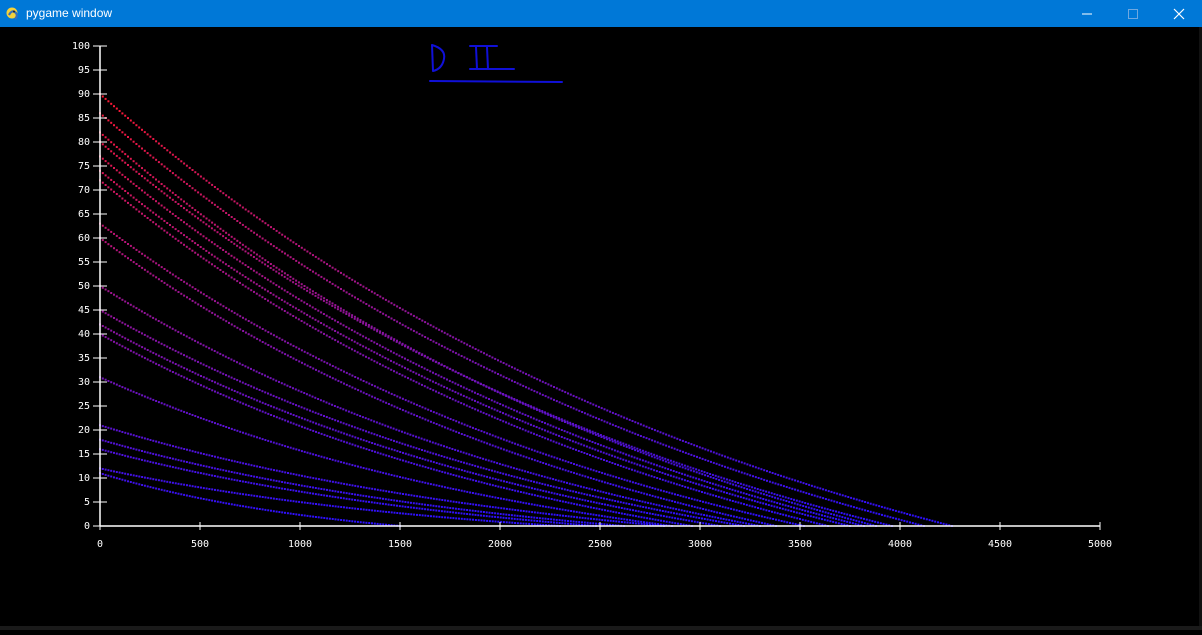  What do you see at coordinates (1133, 13) in the screenshot?
I see `maximize-button` at bounding box center [1133, 13].